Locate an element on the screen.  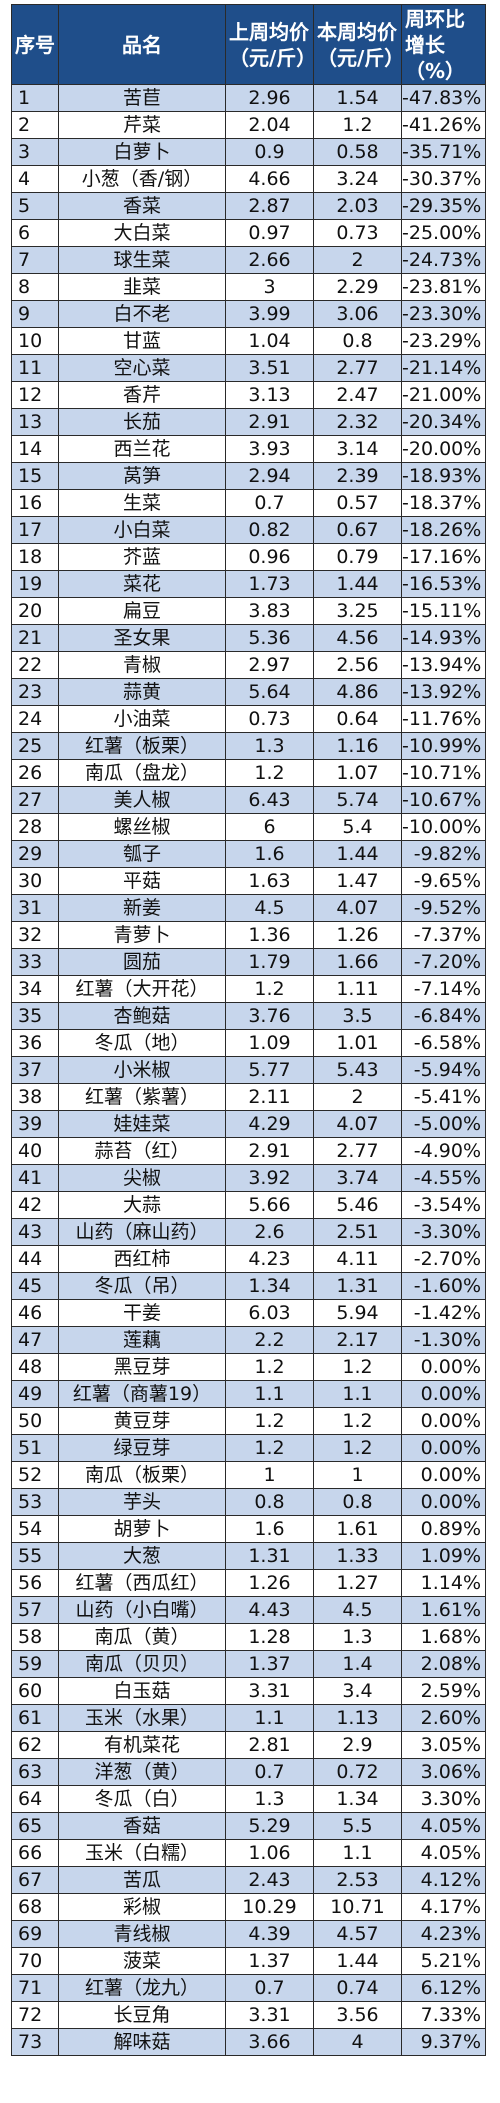
table-row: 69 青线椒 4.39 4.57 4.23% is located at coordinates (248, 1934).